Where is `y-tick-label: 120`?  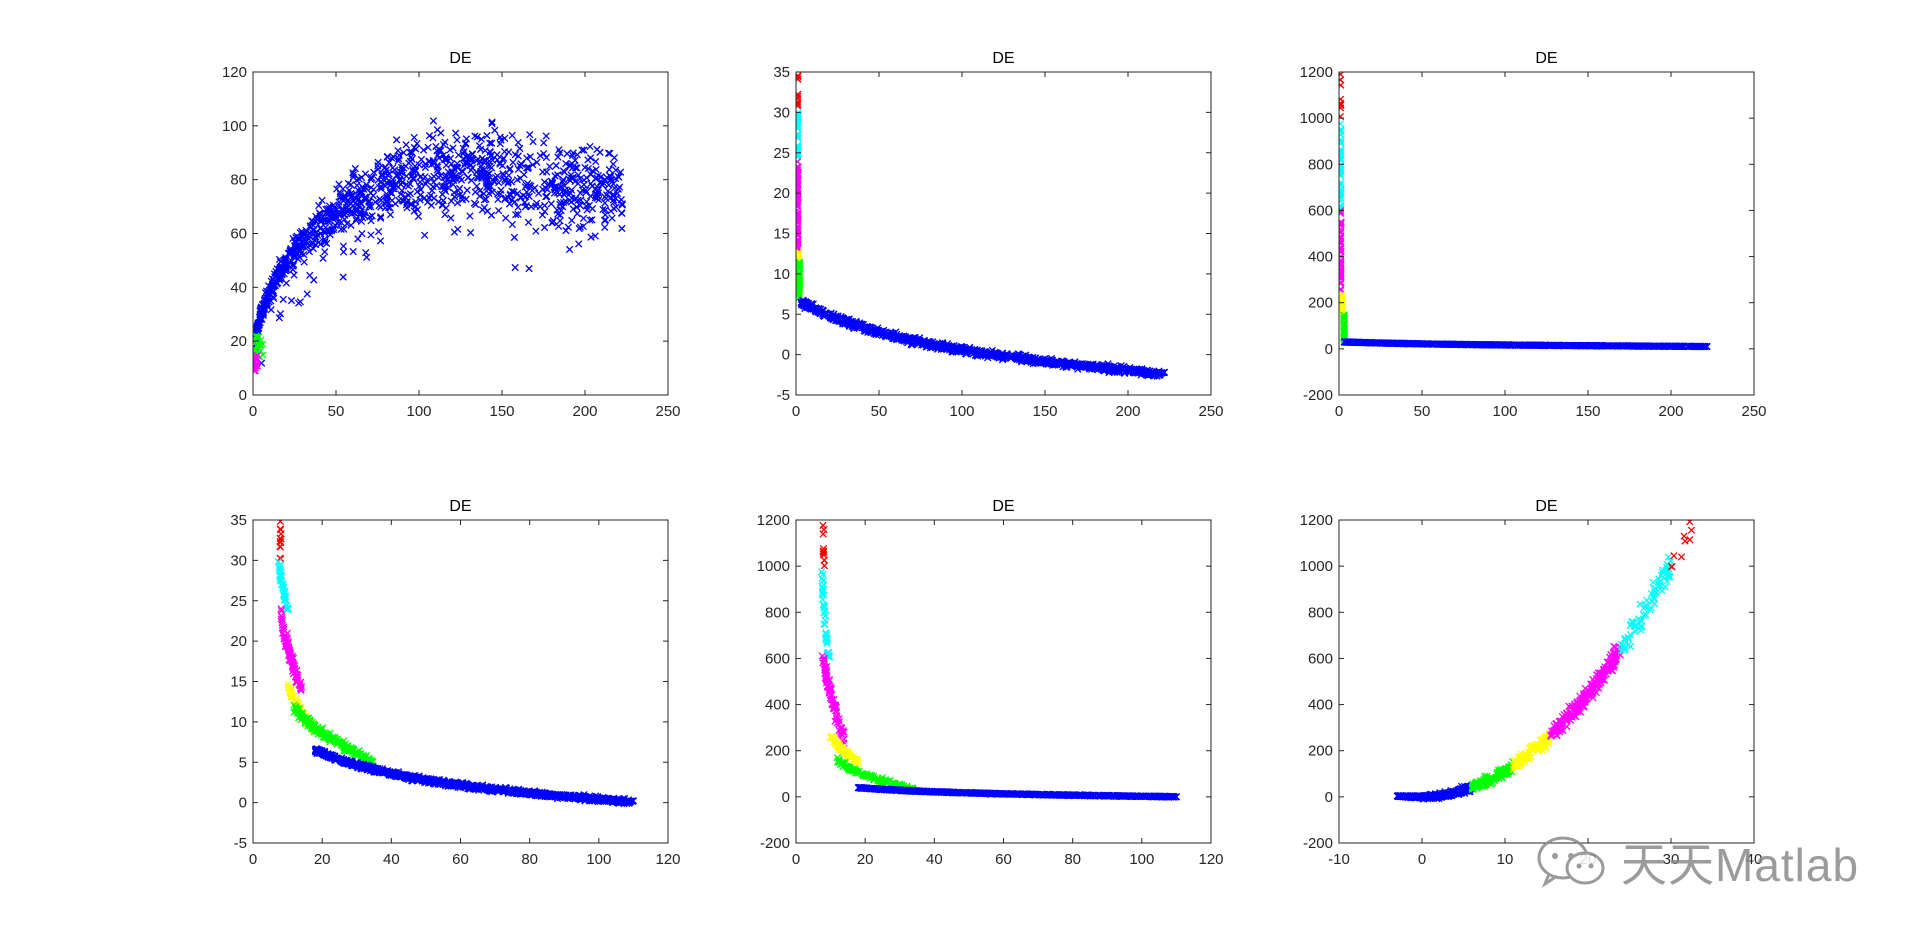
y-tick-label: 120 is located at coordinates (234, 72).